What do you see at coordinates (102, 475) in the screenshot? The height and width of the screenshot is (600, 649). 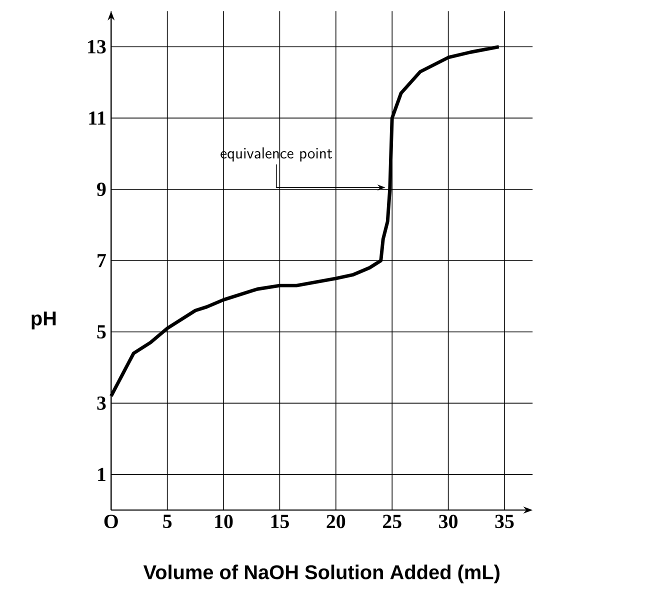 I see `y-tick-label: 1` at bounding box center [102, 475].